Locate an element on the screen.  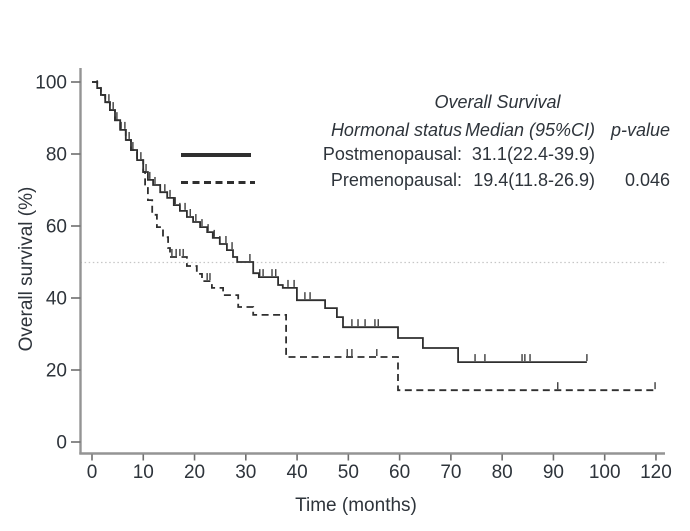
legend-header-p-value: p-value is located at coordinates (640, 130).